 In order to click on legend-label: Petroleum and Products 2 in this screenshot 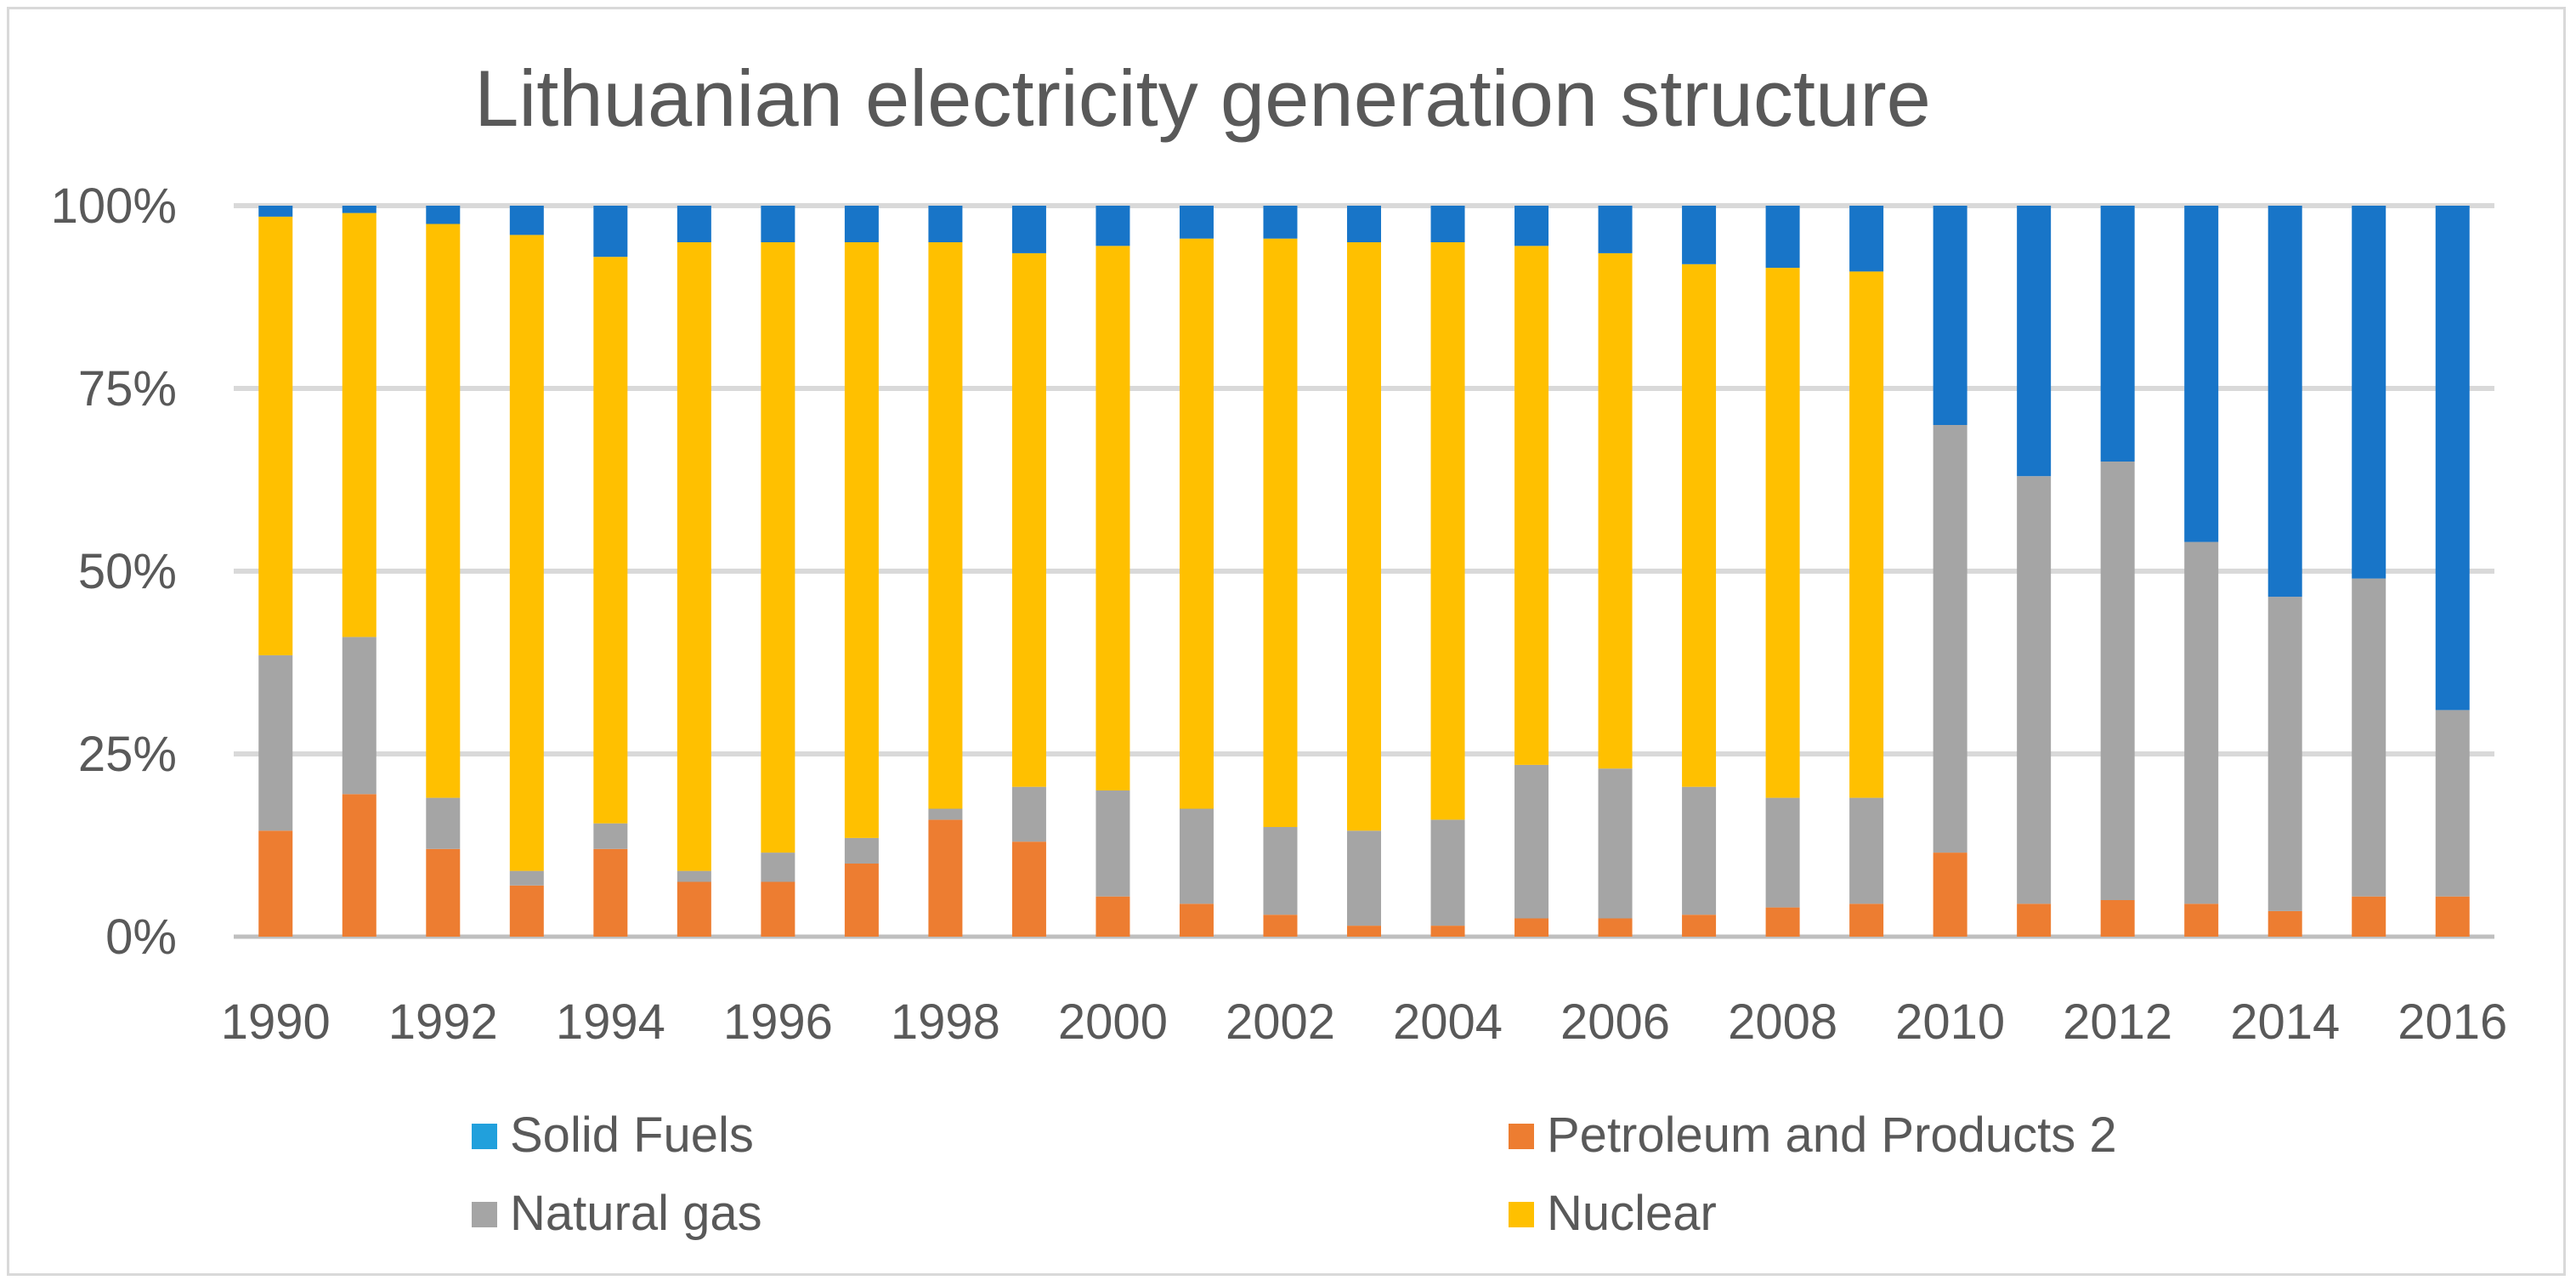, I will do `click(1832, 1135)`.